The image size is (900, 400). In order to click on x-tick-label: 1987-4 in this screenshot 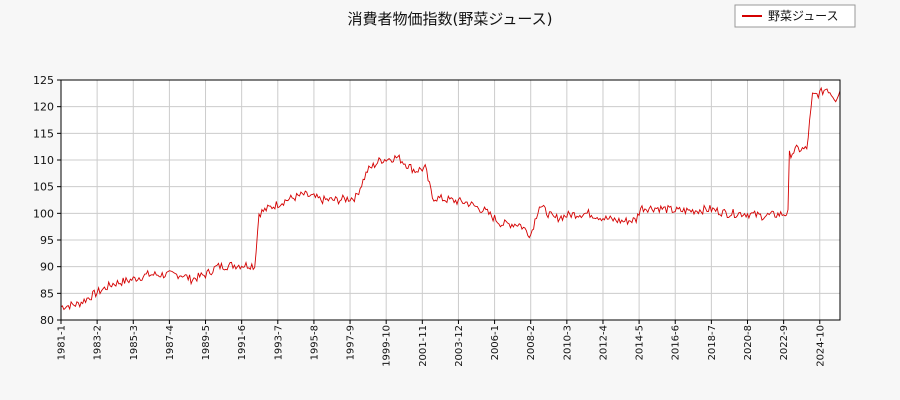, I will do `click(170, 342)`.